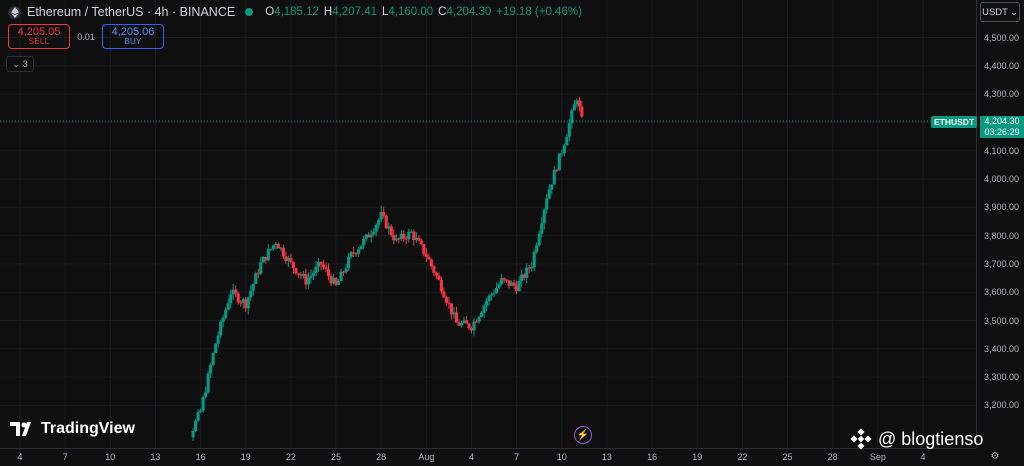 This screenshot has height=466, width=1024. Describe the element at coordinates (995, 456) in the screenshot. I see `gear-icon: ⚙` at that location.